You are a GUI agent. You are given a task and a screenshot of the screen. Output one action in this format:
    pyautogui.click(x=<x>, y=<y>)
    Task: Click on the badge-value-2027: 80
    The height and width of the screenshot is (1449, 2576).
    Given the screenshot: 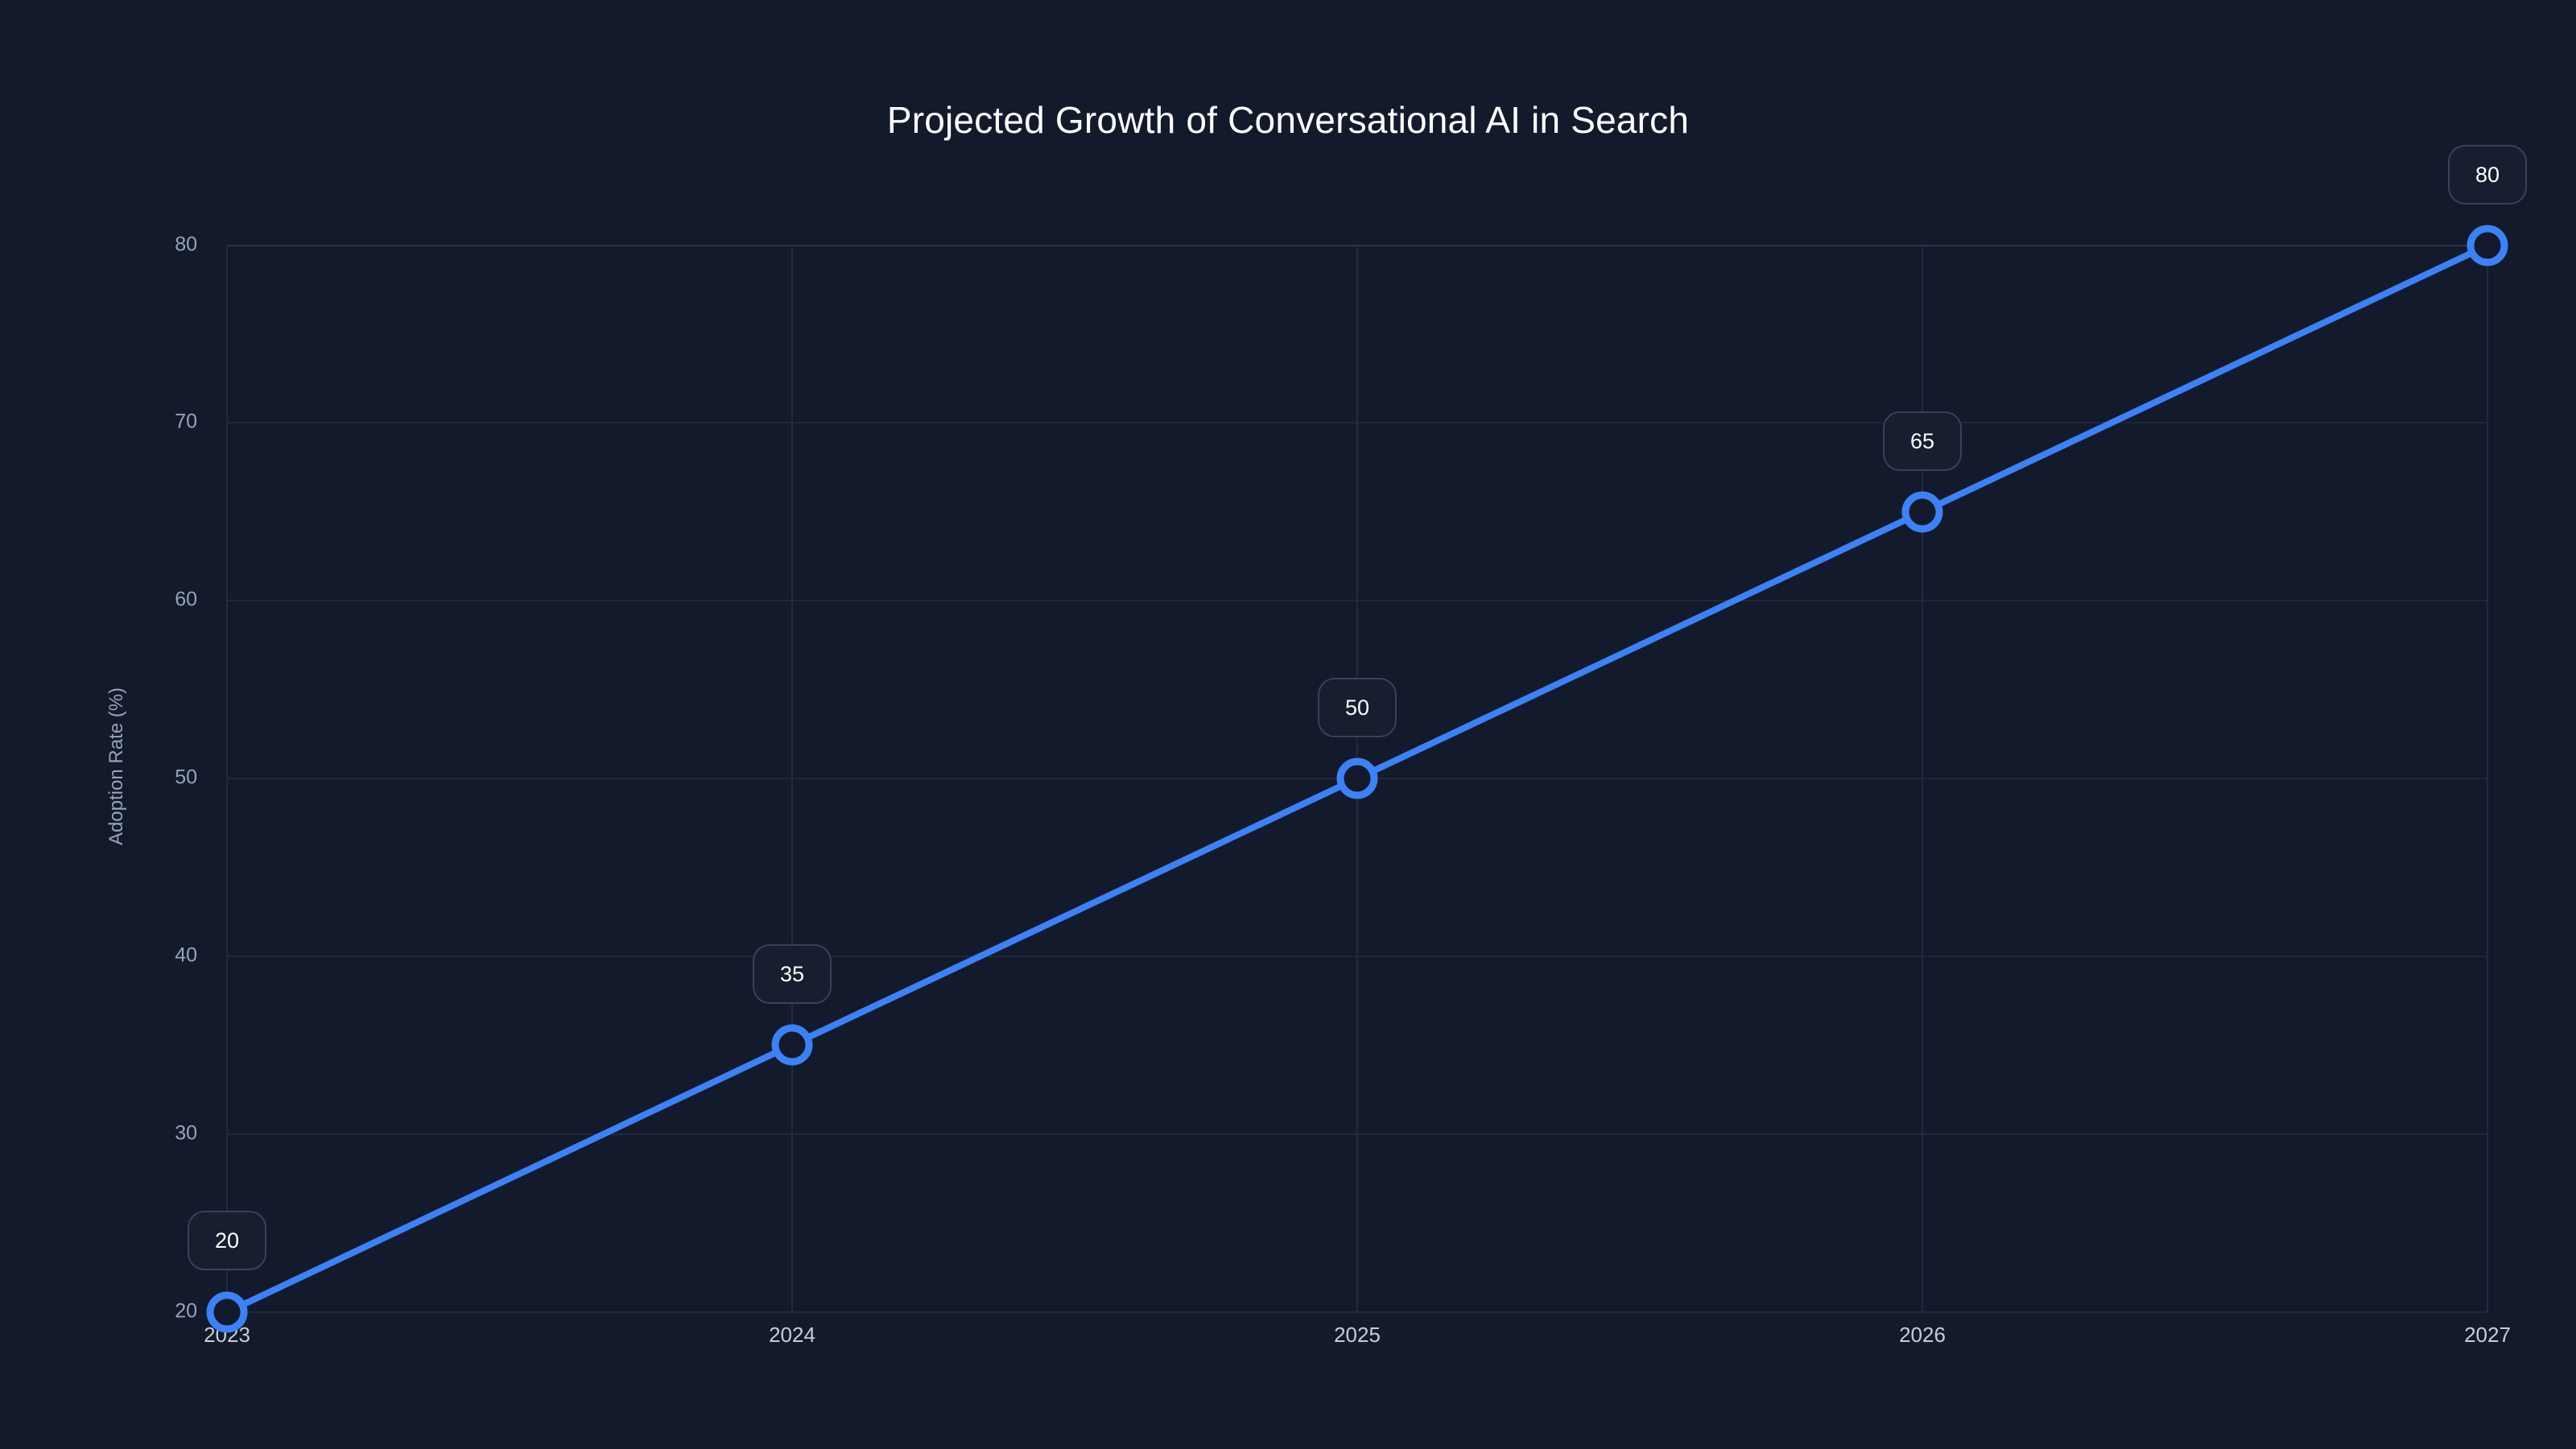 What is the action you would take?
    pyautogui.click(x=2487, y=175)
    